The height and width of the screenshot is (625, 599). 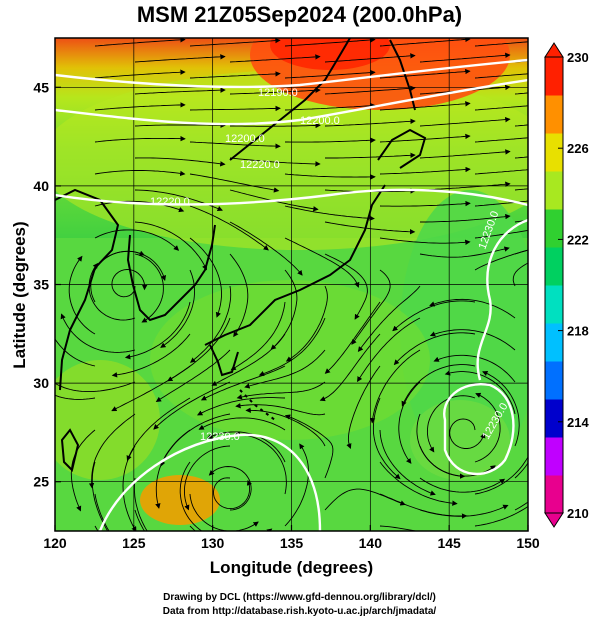 I want to click on contour-label: 12230.0, so click(x=220, y=437).